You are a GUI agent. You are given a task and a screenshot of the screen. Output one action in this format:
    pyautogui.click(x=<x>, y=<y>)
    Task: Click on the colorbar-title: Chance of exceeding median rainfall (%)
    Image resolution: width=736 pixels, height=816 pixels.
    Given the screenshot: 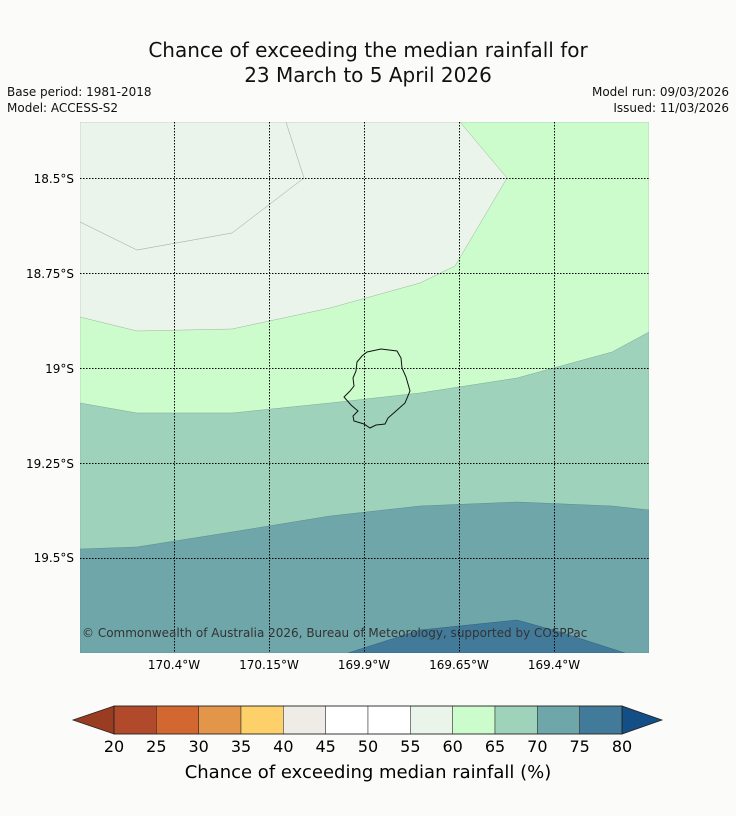 What is the action you would take?
    pyautogui.click(x=368, y=772)
    